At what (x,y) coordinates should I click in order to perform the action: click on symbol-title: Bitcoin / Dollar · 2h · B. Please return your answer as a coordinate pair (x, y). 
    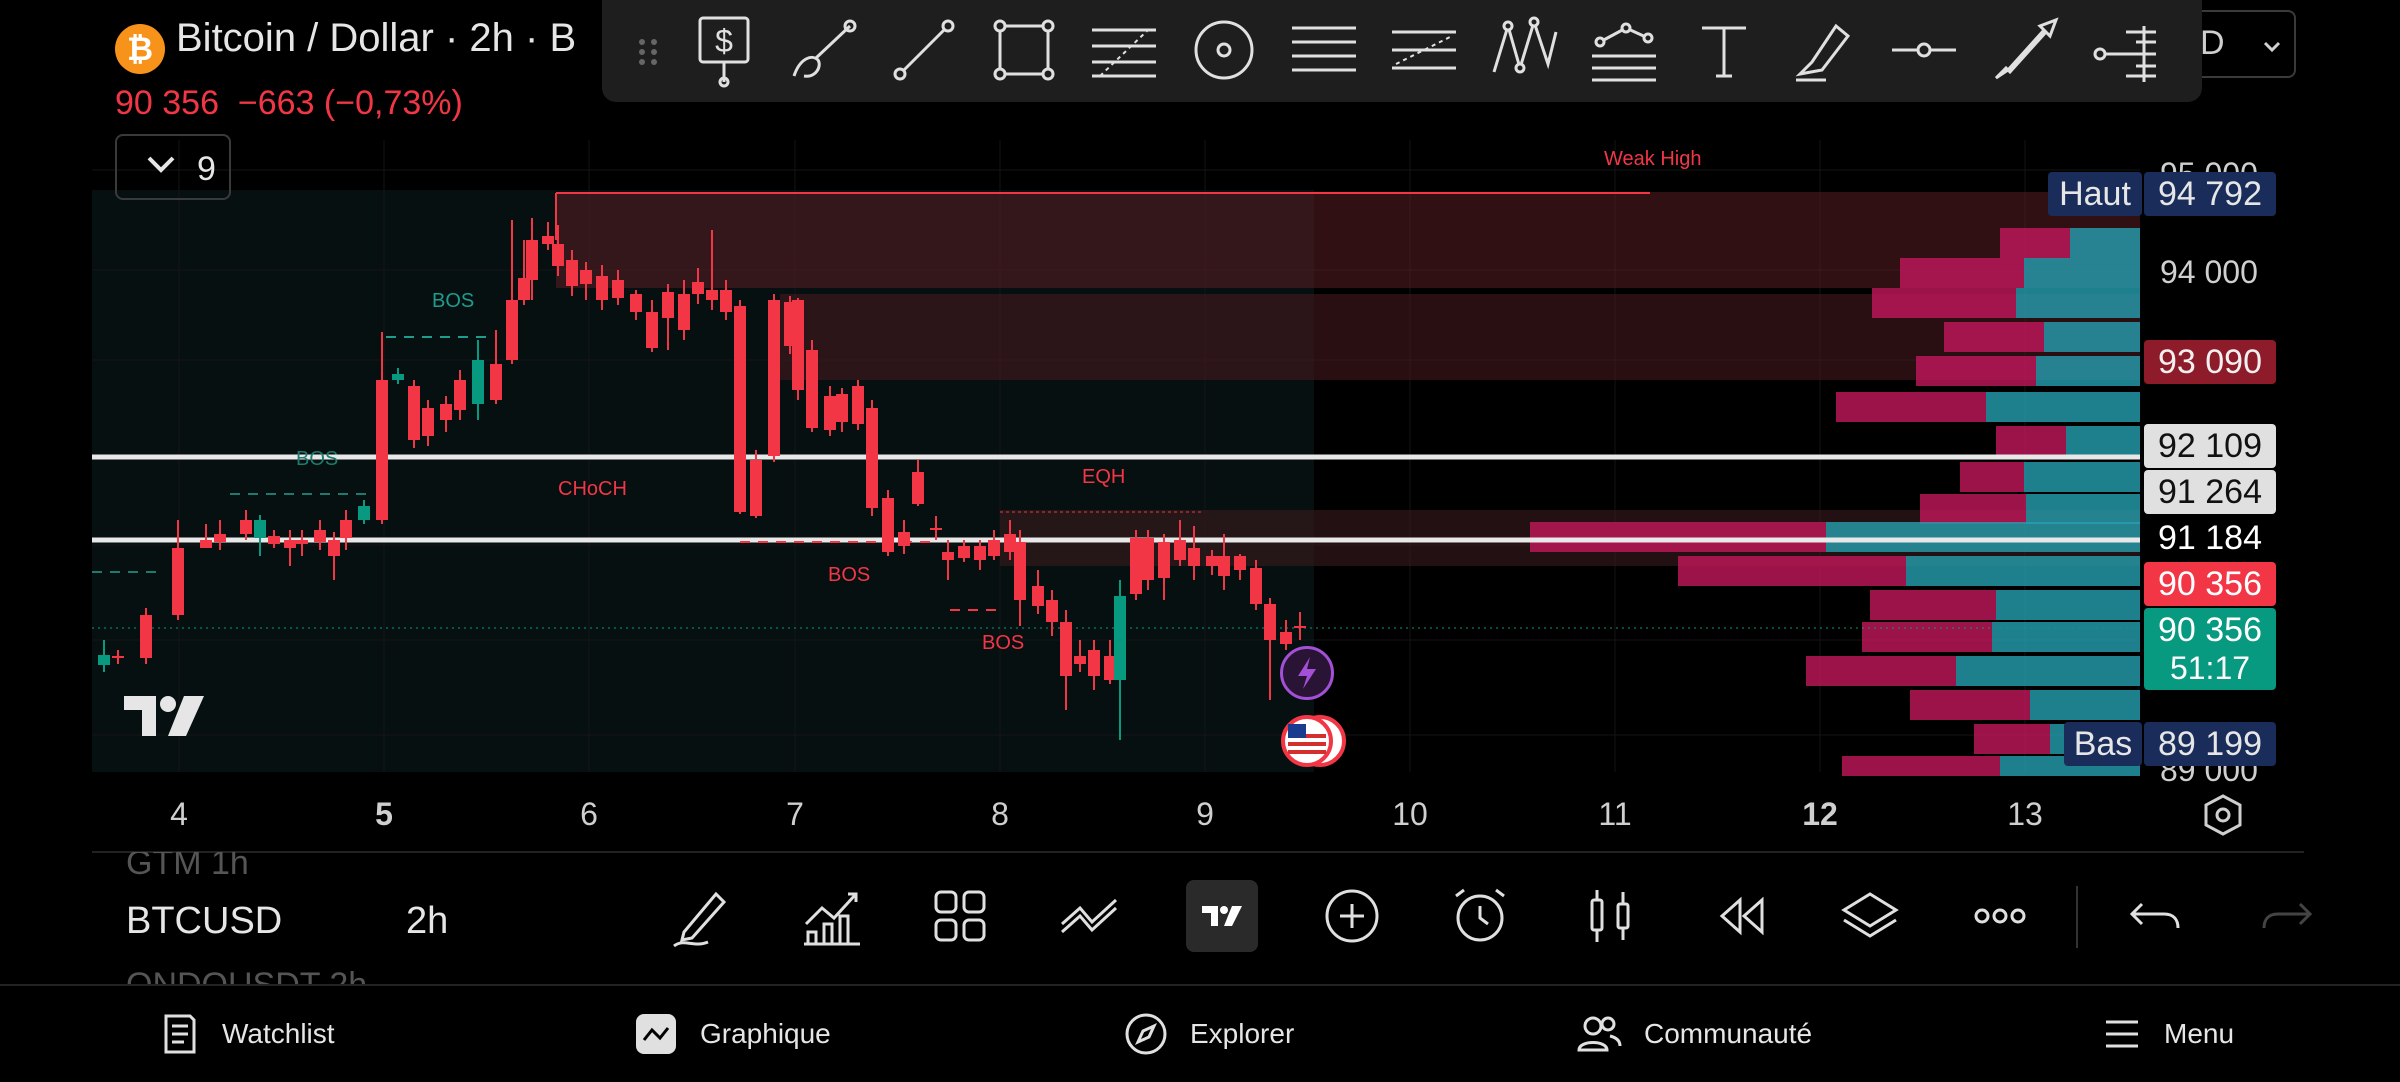
    Looking at the image, I should click on (376, 38).